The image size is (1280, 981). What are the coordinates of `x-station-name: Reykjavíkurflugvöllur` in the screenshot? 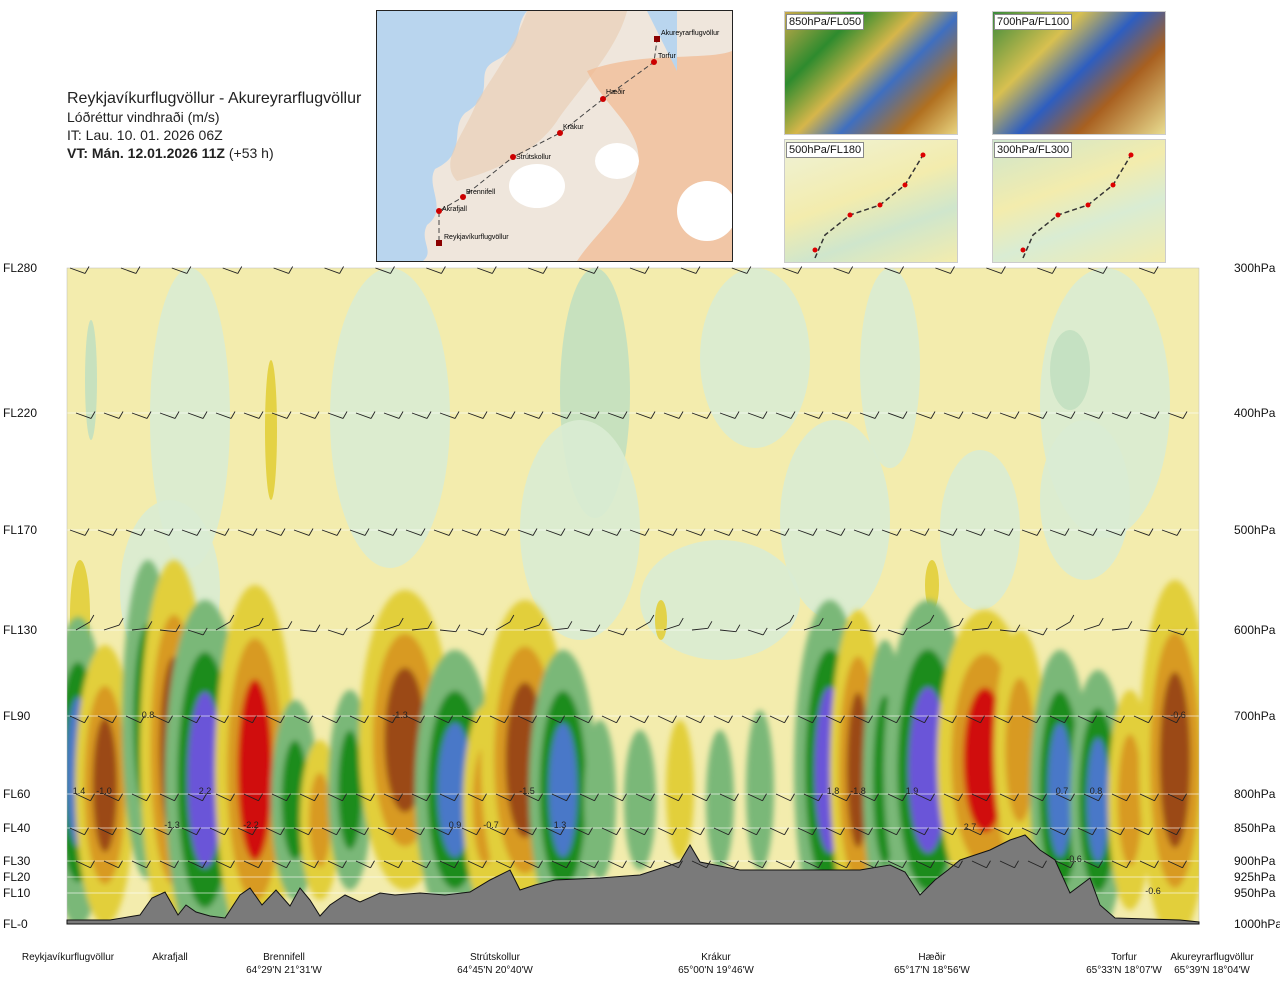 It's located at (68, 957).